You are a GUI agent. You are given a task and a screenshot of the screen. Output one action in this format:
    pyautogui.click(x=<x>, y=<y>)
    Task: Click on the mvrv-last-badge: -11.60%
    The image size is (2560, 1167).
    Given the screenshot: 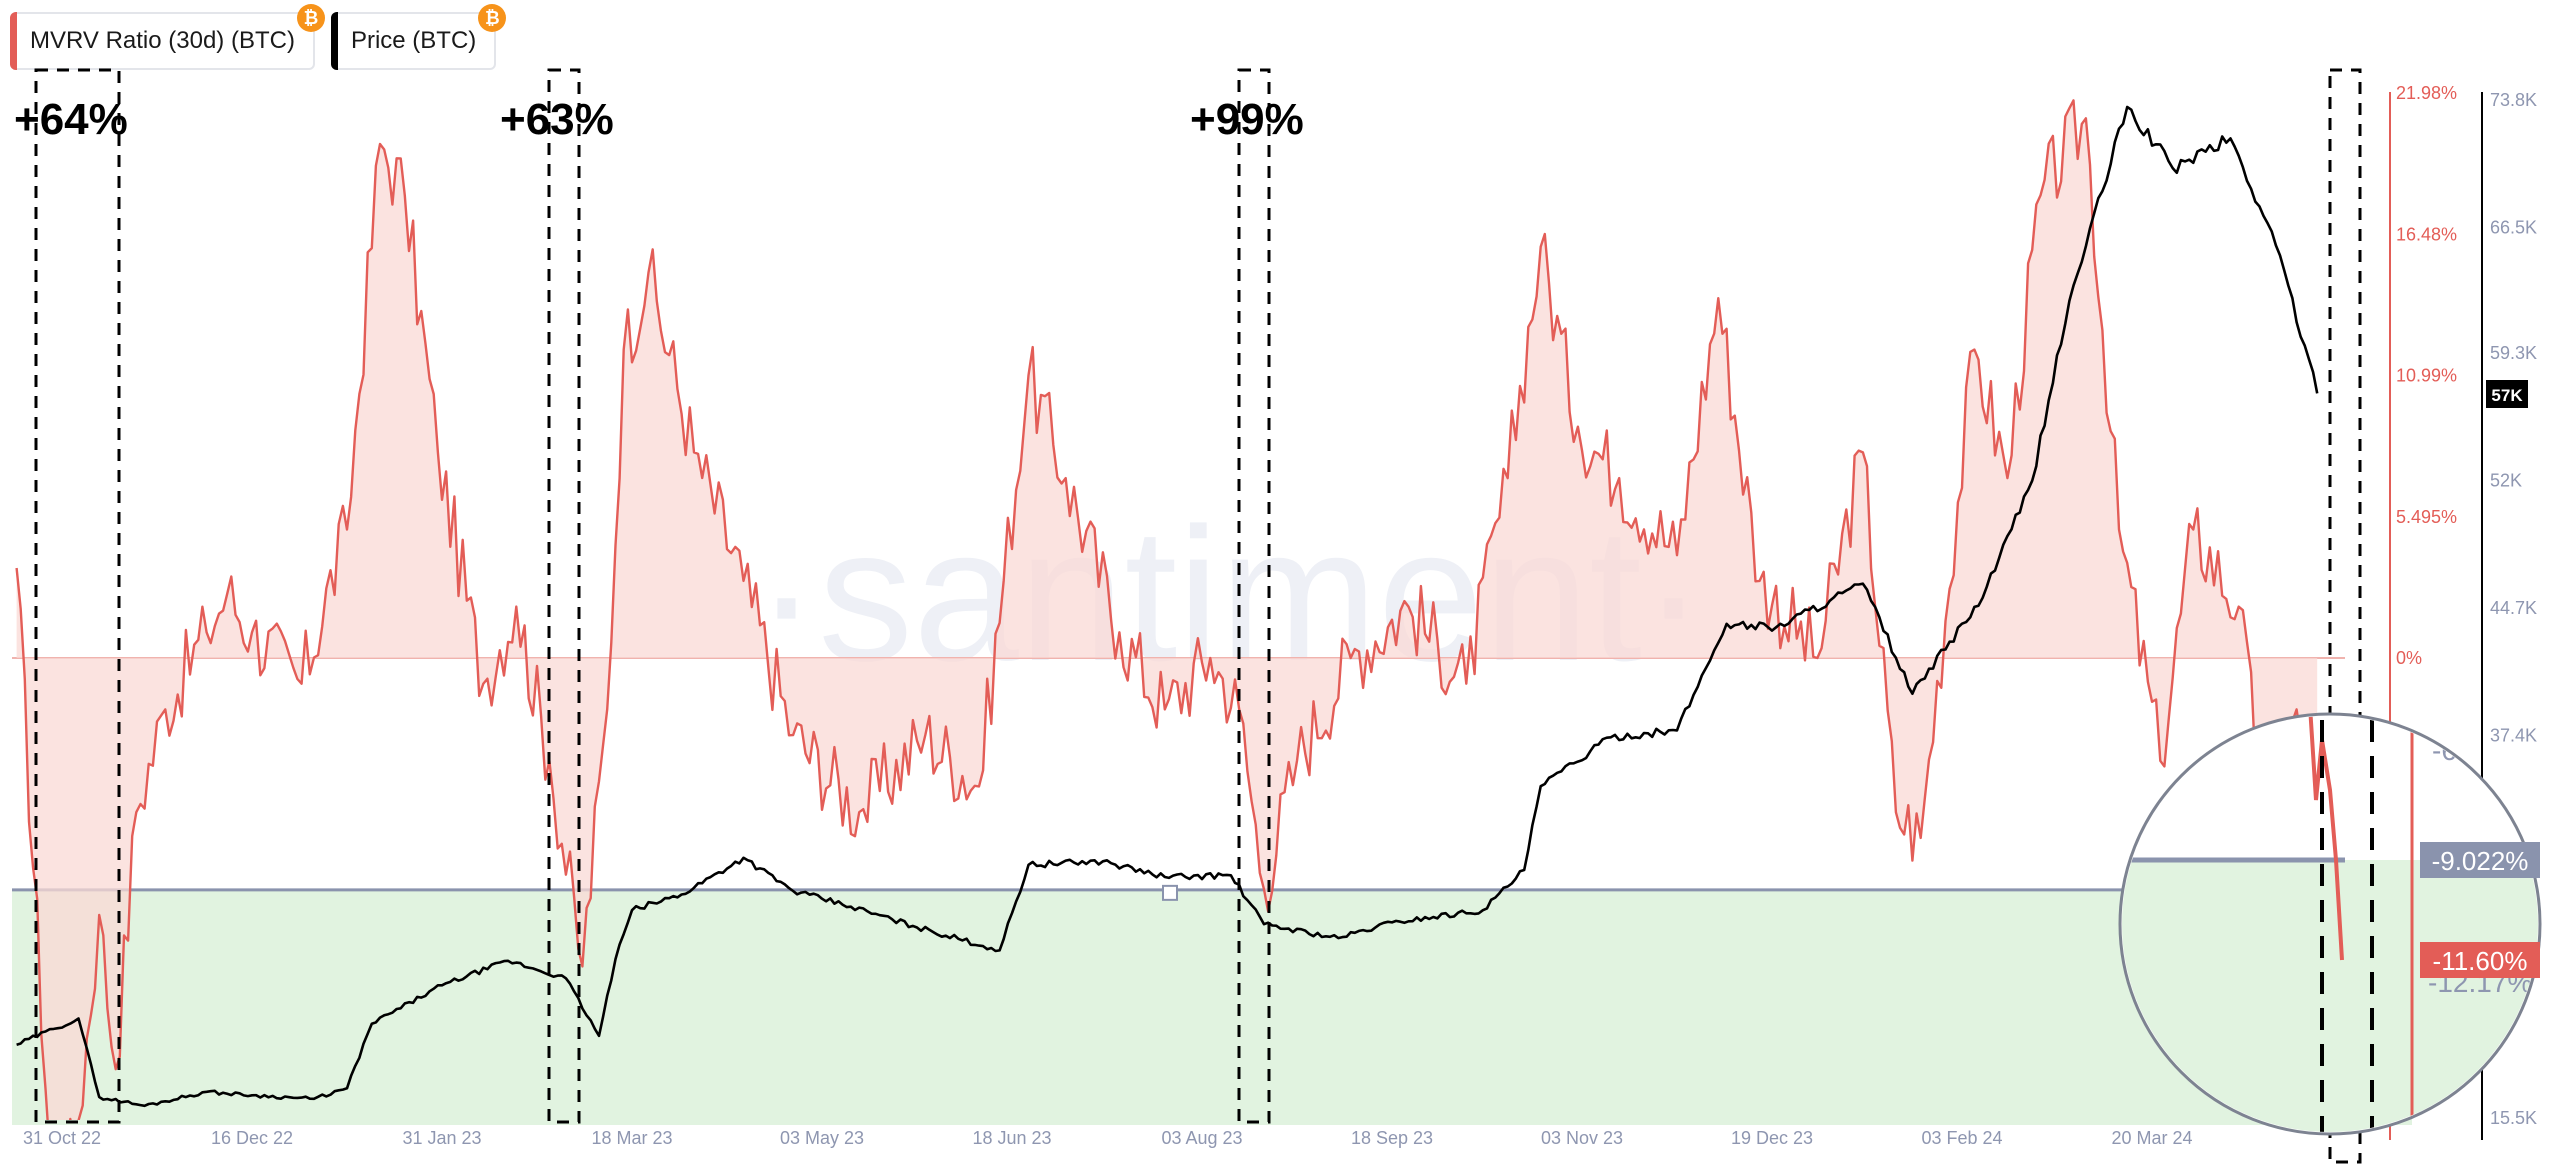 What is the action you would take?
    pyautogui.click(x=2480, y=960)
    